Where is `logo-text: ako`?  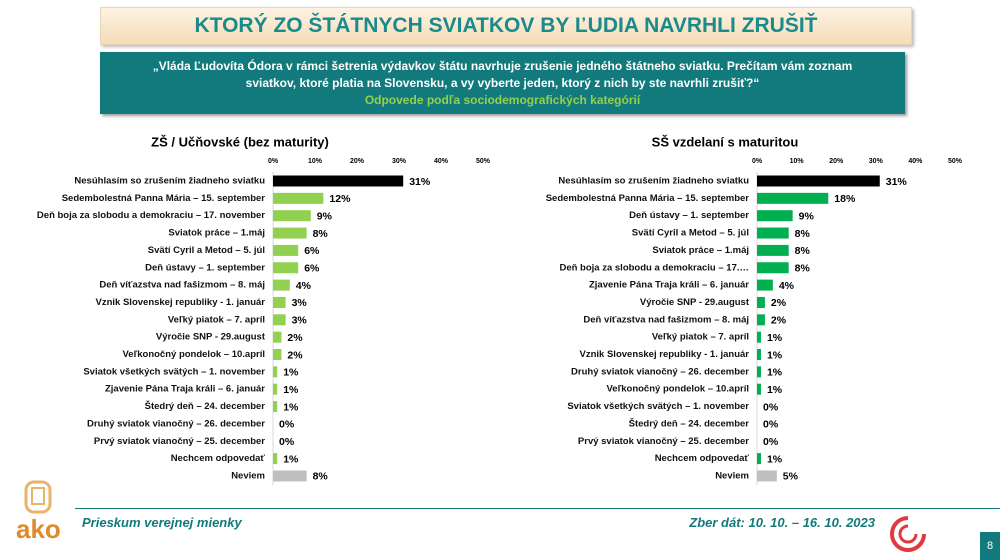 logo-text: ako is located at coordinates (38, 529).